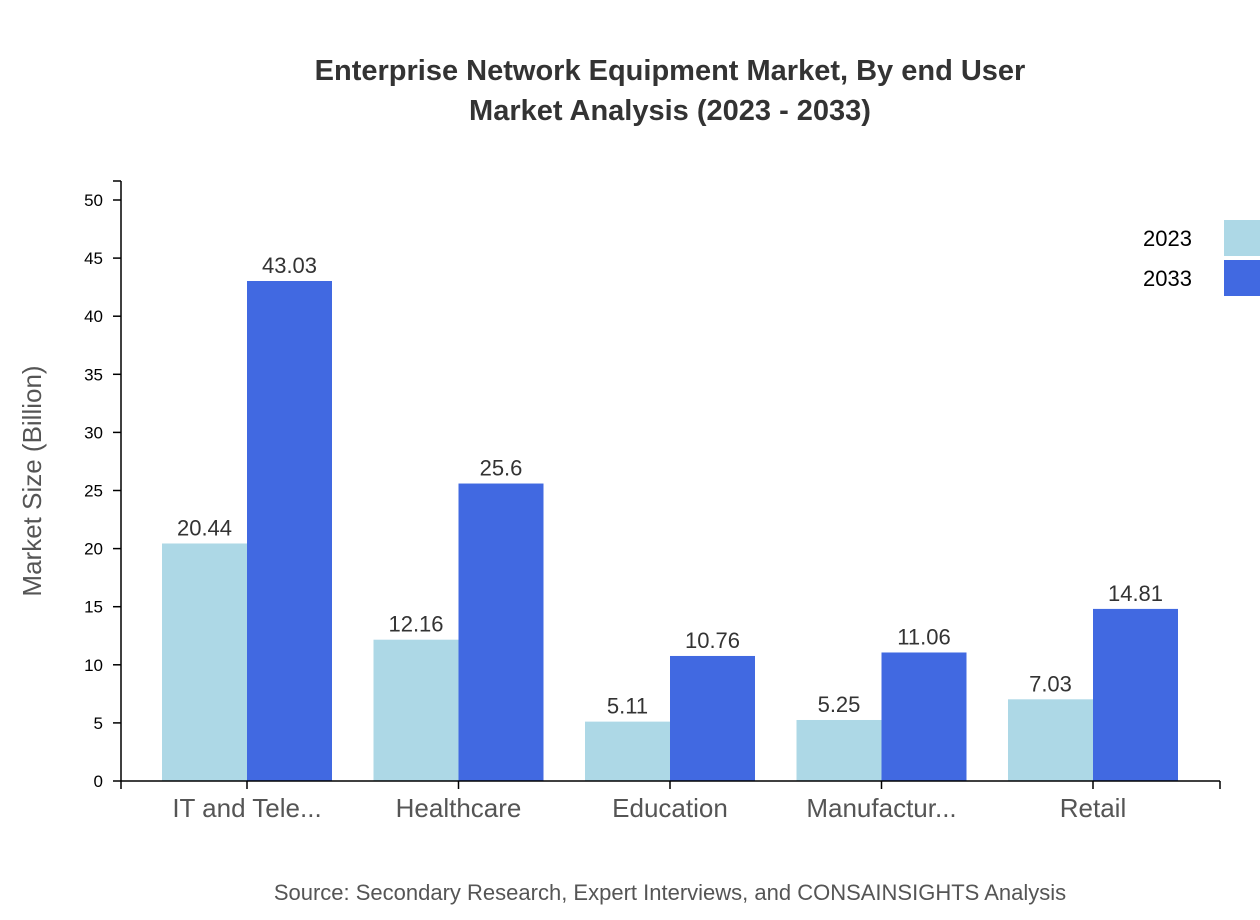 This screenshot has height=920, width=1260. I want to click on y-tick-label: 40, so click(93, 316).